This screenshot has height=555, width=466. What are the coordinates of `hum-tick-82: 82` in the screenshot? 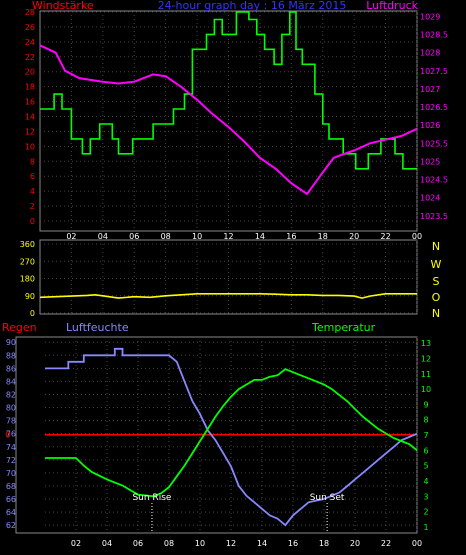 It's located at (11, 394).